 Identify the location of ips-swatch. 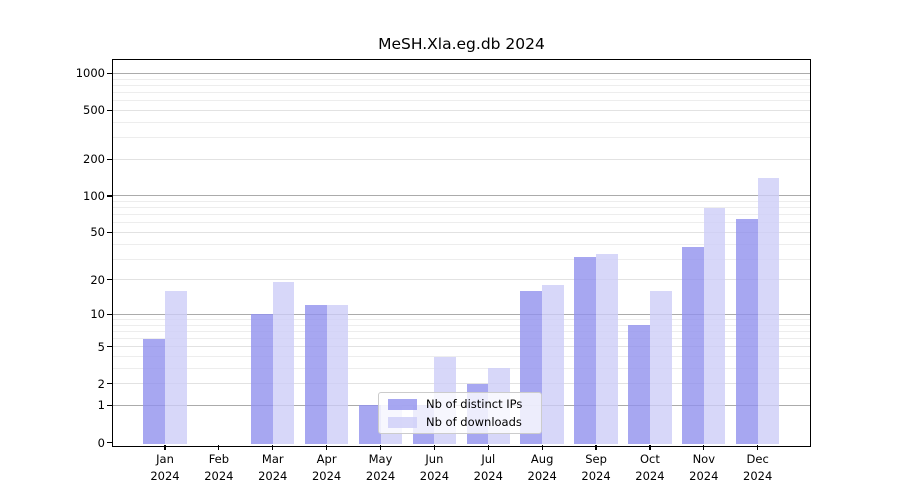
(402, 404).